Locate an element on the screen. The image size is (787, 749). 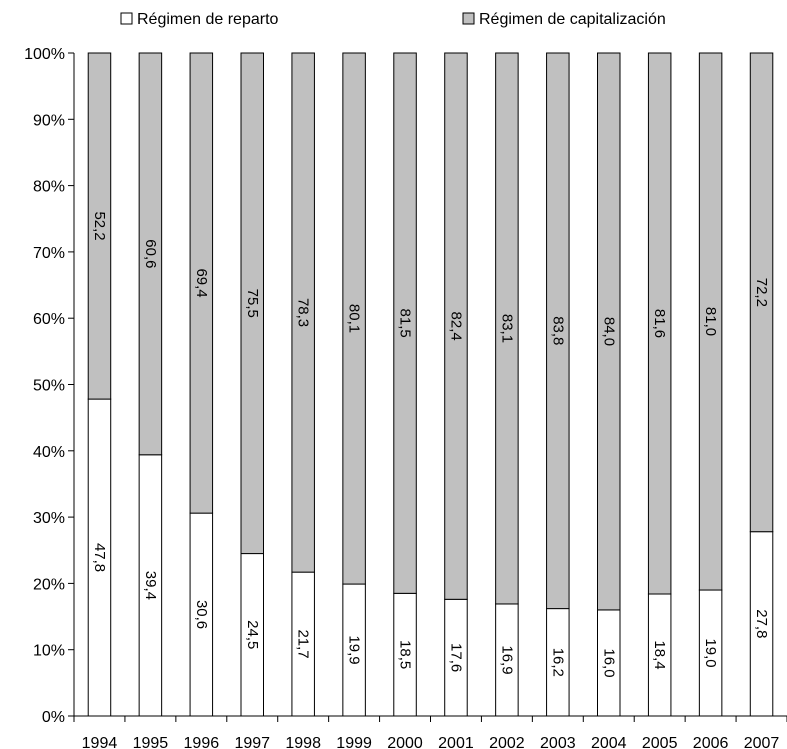
data-label-reparto: 39,4 is located at coordinates (150, 585).